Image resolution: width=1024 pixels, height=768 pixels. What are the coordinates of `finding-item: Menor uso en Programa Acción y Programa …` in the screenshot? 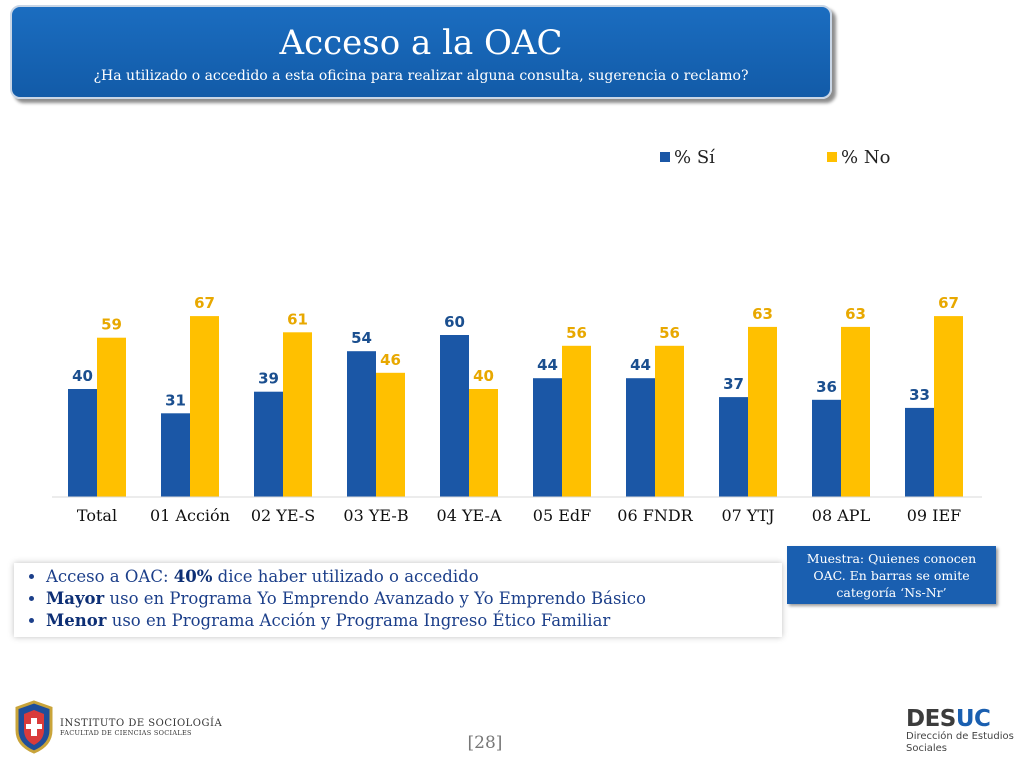 It's located at (414, 621).